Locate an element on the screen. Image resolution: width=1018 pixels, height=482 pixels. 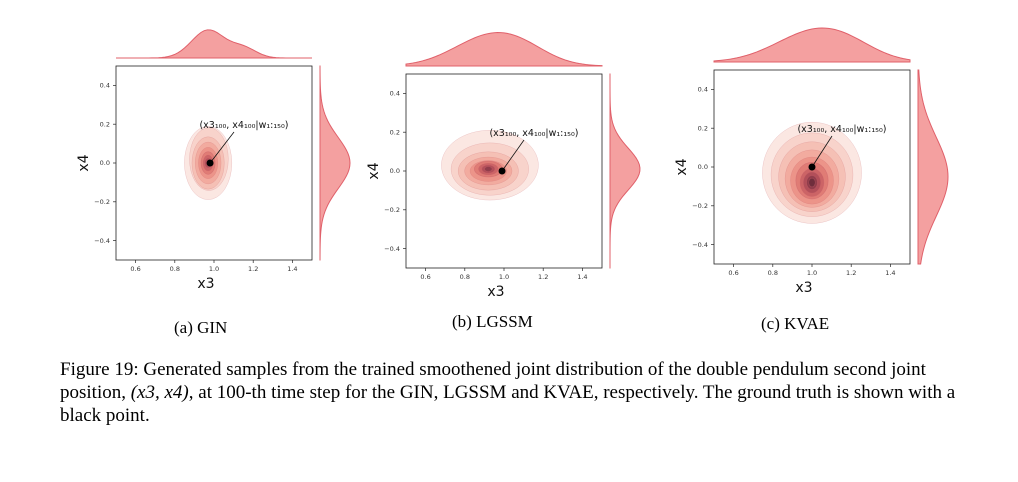
subcaption-kvae: (c) KVAE is located at coordinates (795, 323).